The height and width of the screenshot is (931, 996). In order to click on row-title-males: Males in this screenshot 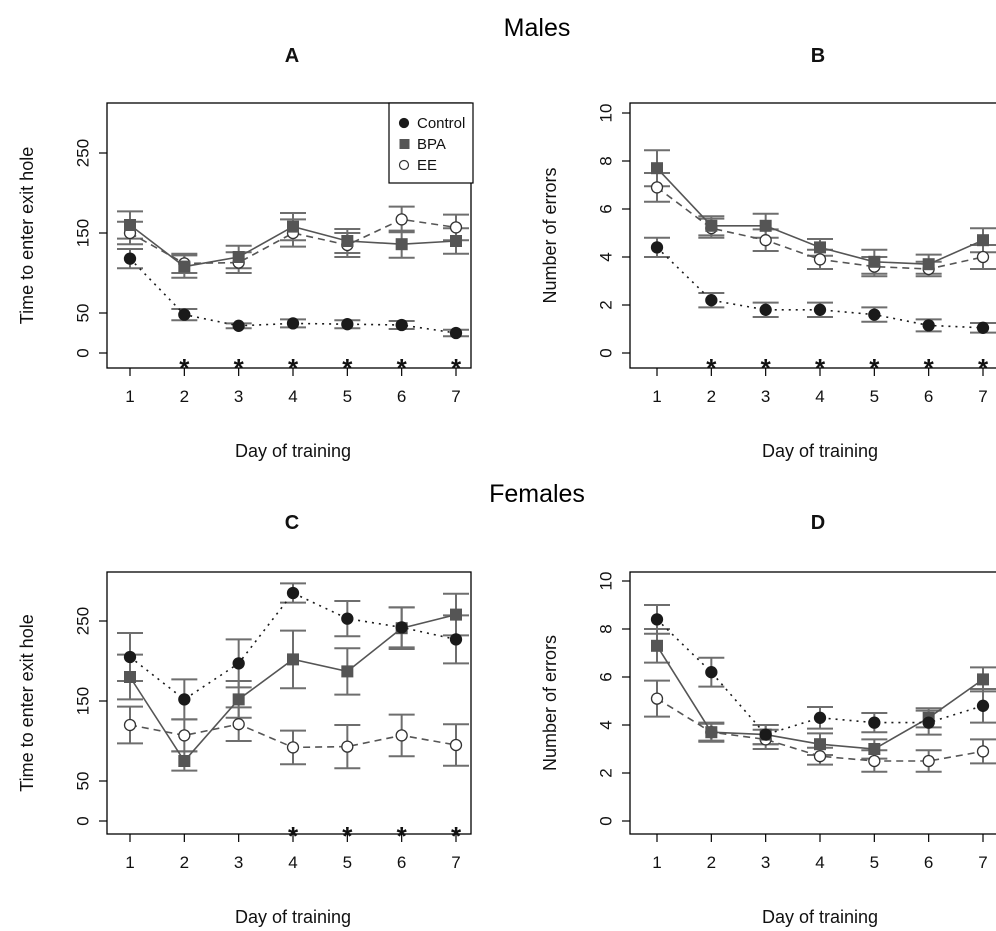, I will do `click(537, 28)`.